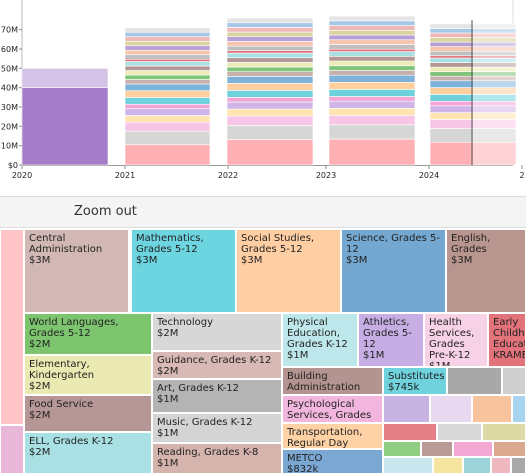 This screenshot has height=474, width=526. I want to click on treemap-cell: METCO $832k, so click(332, 461).